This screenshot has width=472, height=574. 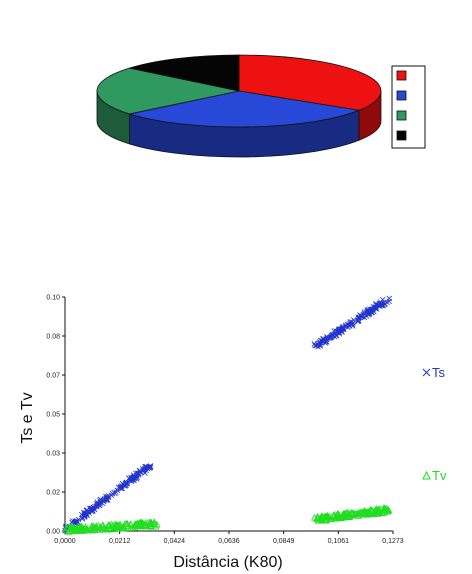 I want to click on pie-legend, so click(x=408, y=107).